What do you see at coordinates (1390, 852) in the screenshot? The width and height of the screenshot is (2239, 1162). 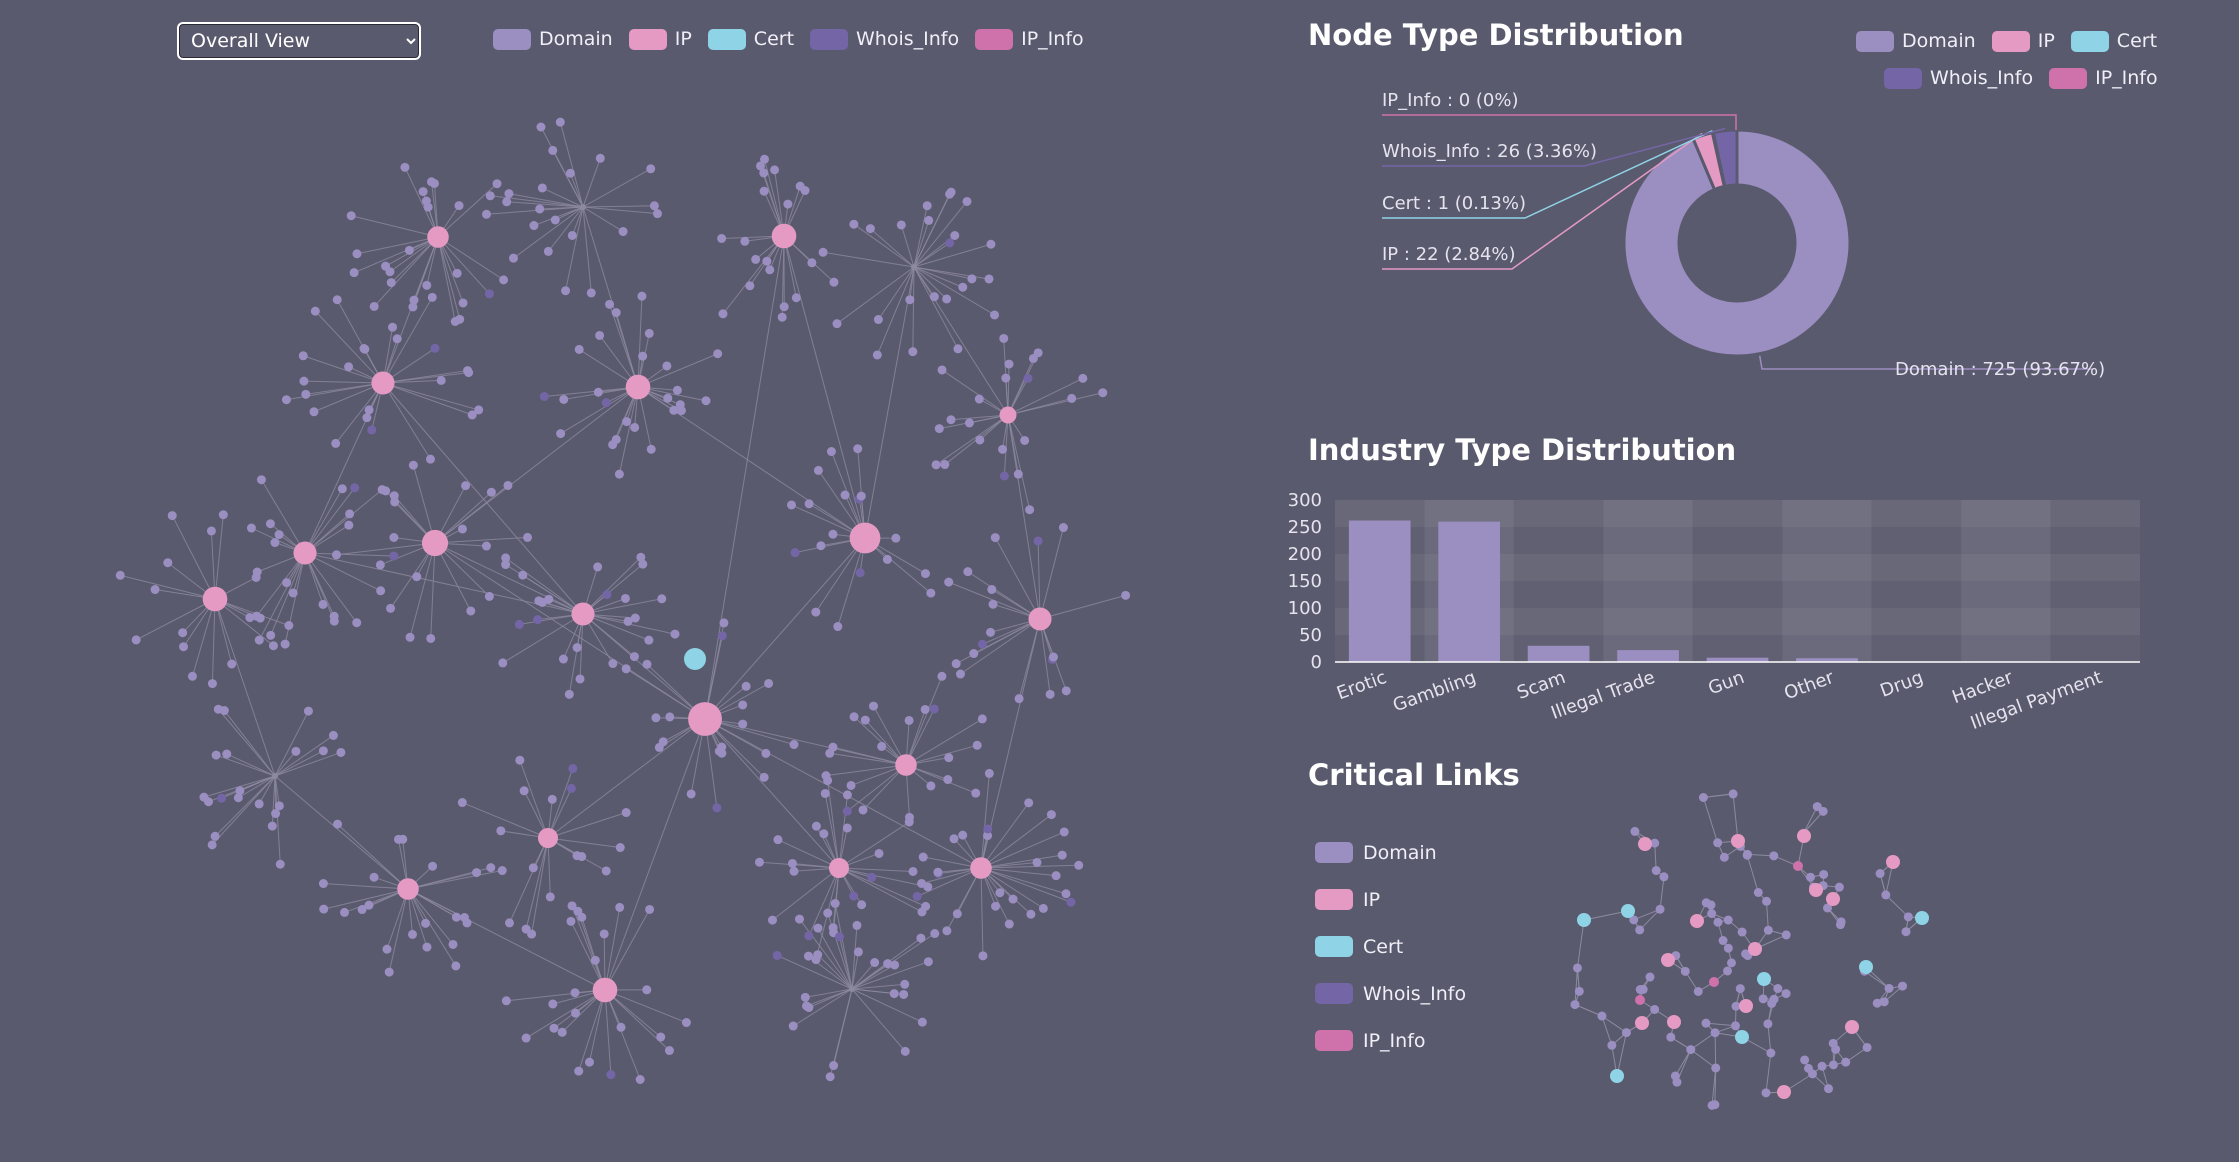 I see `legend-item-domain: Domain` at bounding box center [1390, 852].